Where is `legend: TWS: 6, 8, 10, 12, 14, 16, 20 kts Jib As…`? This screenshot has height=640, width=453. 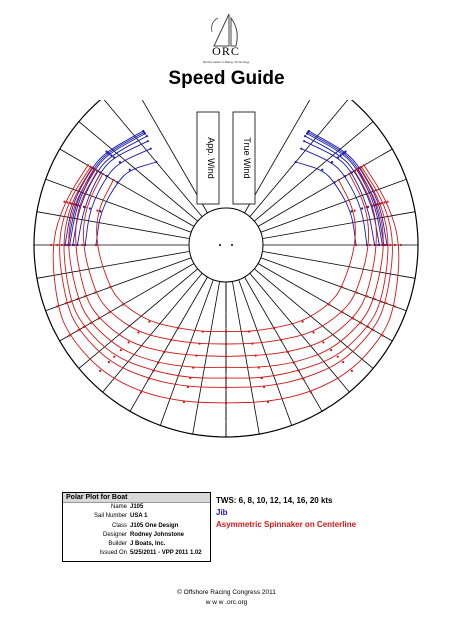 legend: TWS: 6, 8, 10, 12, 14, 16, 20 kts Jib As… is located at coordinates (286, 512).